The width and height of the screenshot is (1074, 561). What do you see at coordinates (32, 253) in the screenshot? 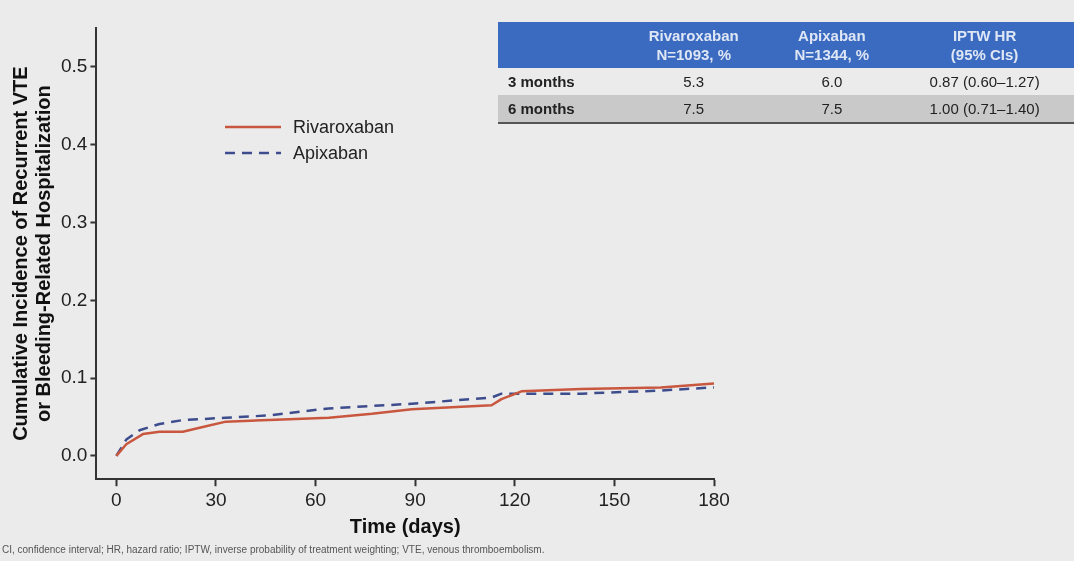
I see `y-axis-title: Cumulative Incidence of Recurrent VTE or Bleeding-Related Hospitalization` at bounding box center [32, 253].